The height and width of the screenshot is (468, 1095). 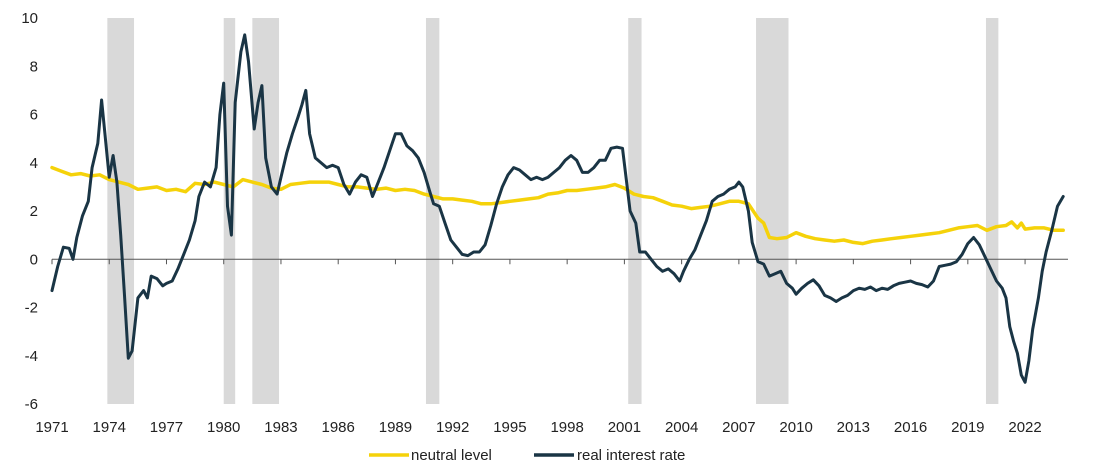 What do you see at coordinates (1024, 427) in the screenshot?
I see `x-tick-label: 2022` at bounding box center [1024, 427].